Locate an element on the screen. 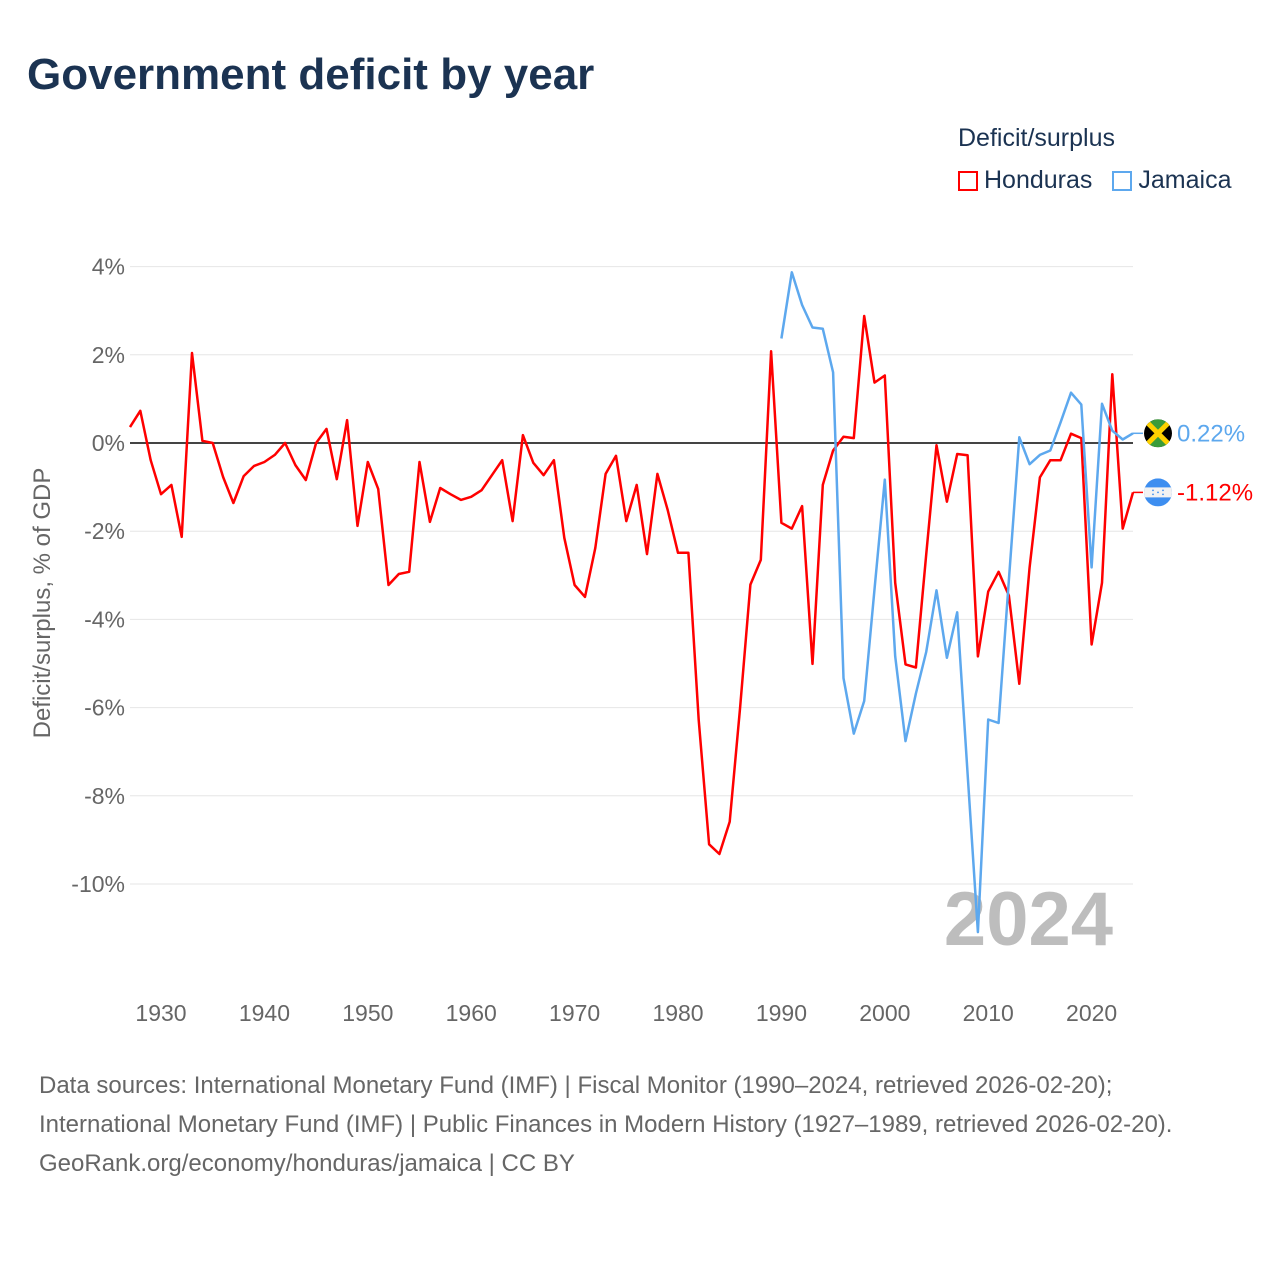  chart-title: Government deficit by year is located at coordinates (311, 74).